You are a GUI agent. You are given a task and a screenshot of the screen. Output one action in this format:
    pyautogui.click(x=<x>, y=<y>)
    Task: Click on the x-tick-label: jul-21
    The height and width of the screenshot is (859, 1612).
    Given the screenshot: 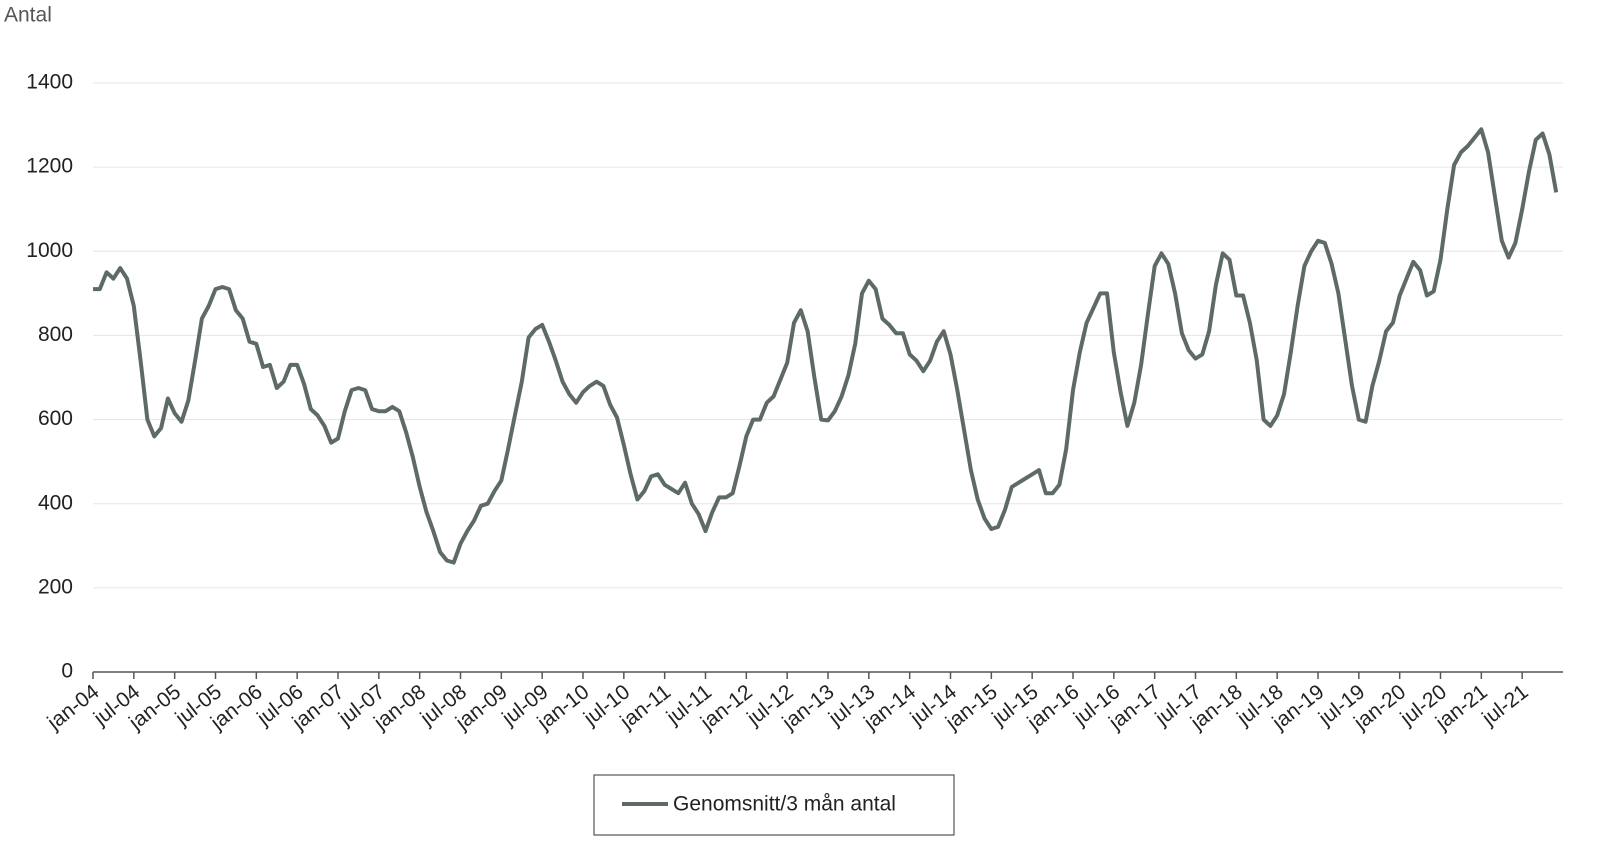 What is the action you would take?
    pyautogui.click(x=1504, y=705)
    